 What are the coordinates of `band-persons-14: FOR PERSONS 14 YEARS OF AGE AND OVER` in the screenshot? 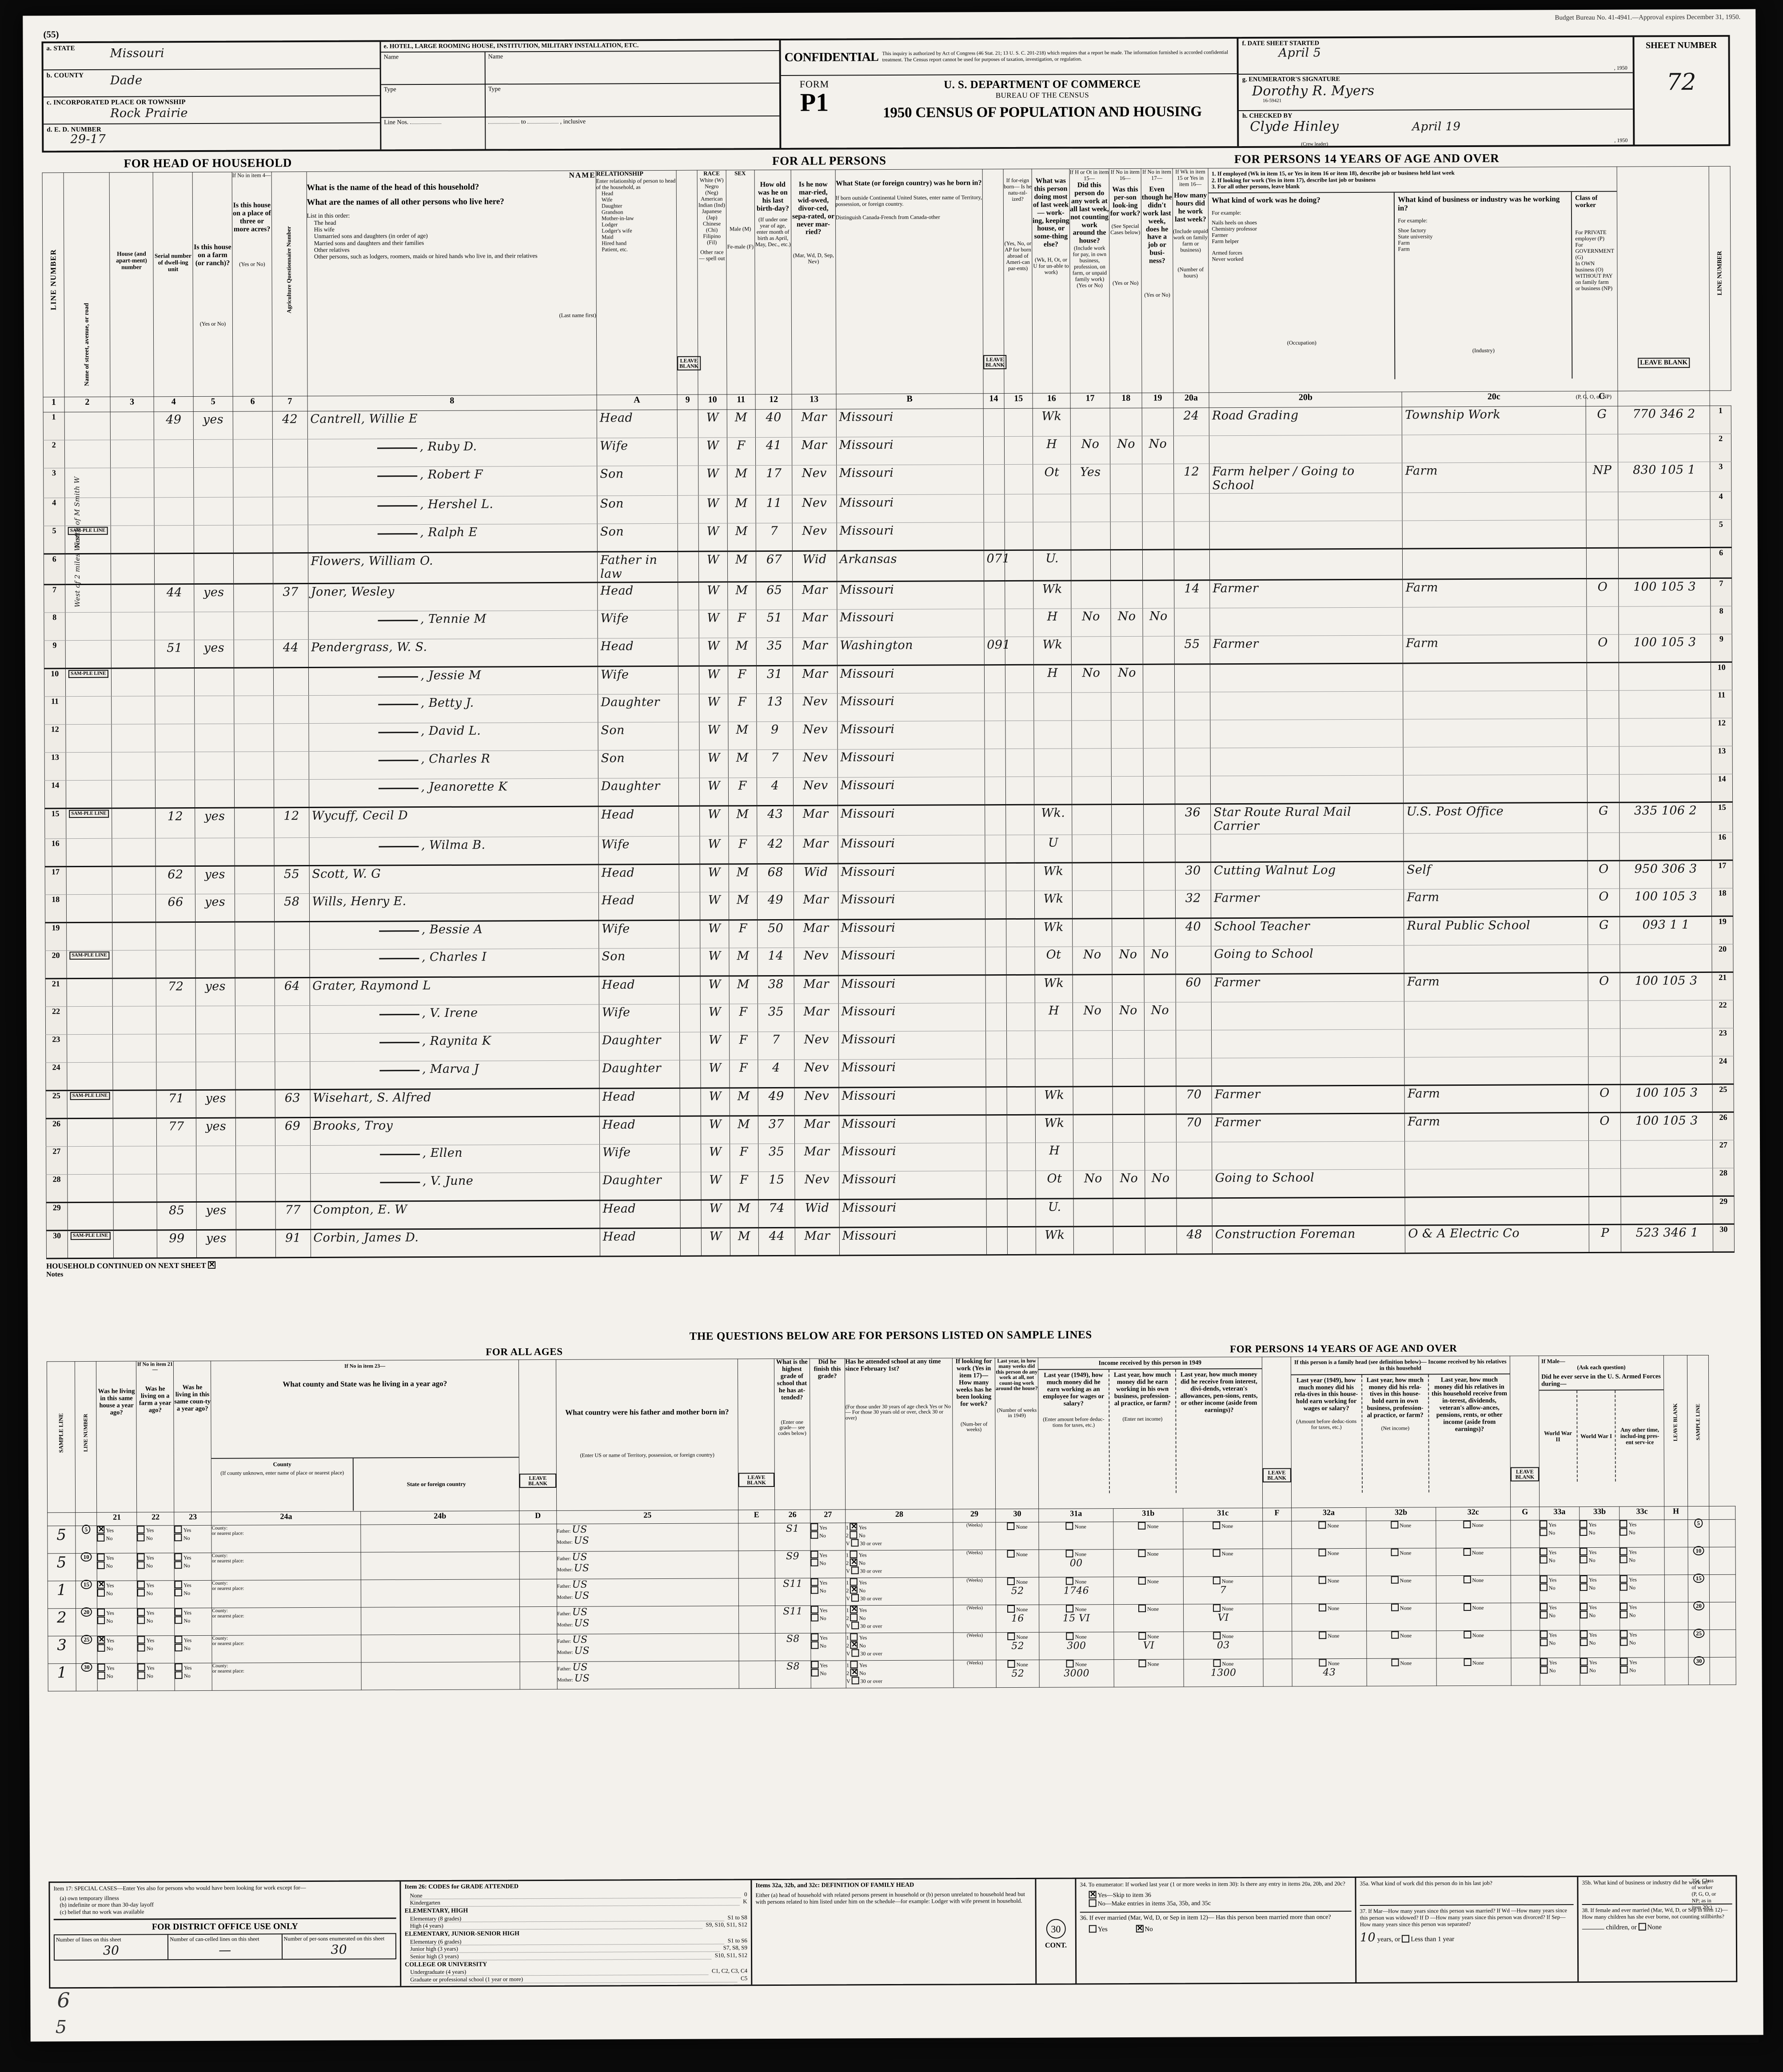 It's located at (1367, 159).